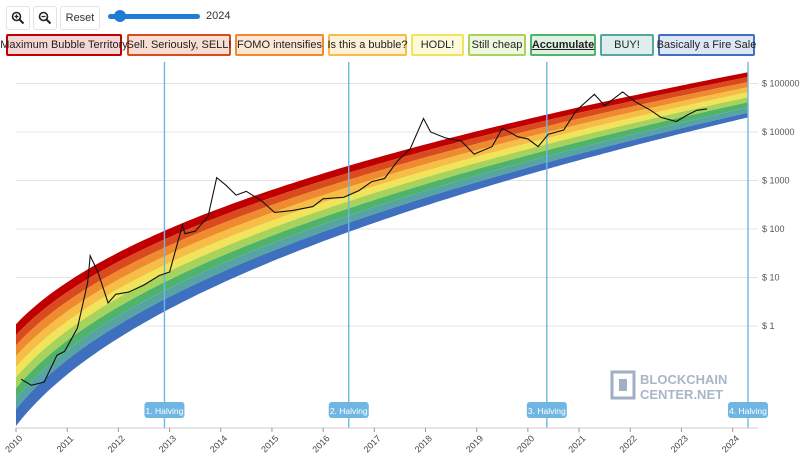 The height and width of the screenshot is (462, 800). Describe the element at coordinates (776, 181) in the screenshot. I see `y-tick-label: $ 1000` at that location.